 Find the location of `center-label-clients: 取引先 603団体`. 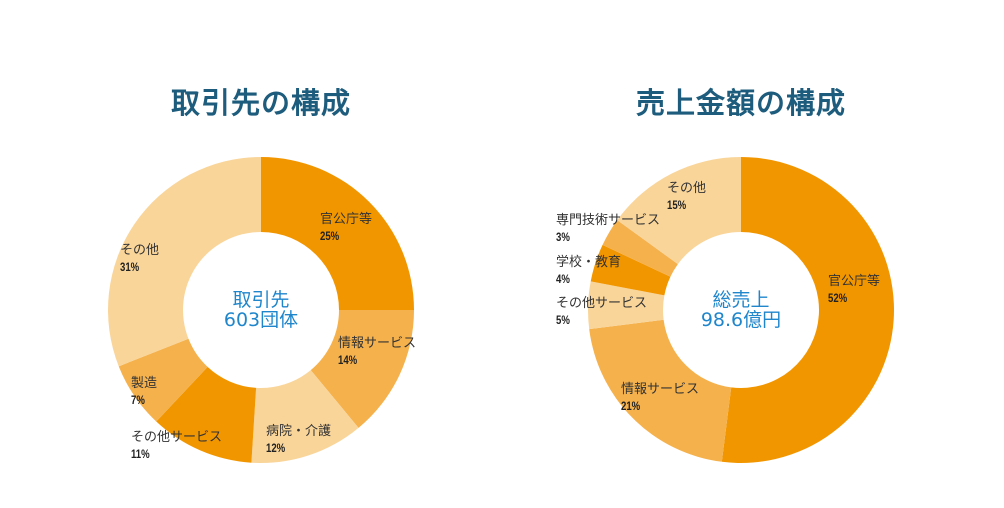

center-label-clients: 取引先 603団体 is located at coordinates (261, 310).